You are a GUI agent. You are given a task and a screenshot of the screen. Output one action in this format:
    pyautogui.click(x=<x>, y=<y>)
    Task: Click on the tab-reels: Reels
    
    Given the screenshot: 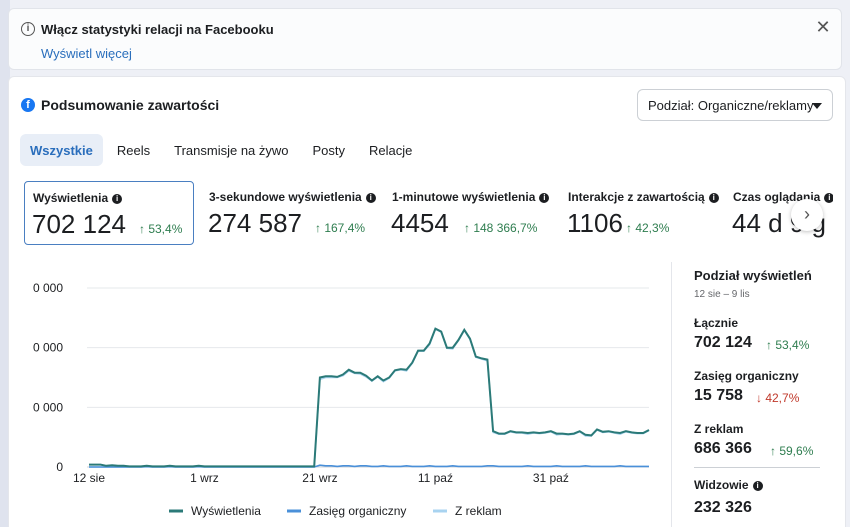 What is the action you would take?
    pyautogui.click(x=133, y=150)
    